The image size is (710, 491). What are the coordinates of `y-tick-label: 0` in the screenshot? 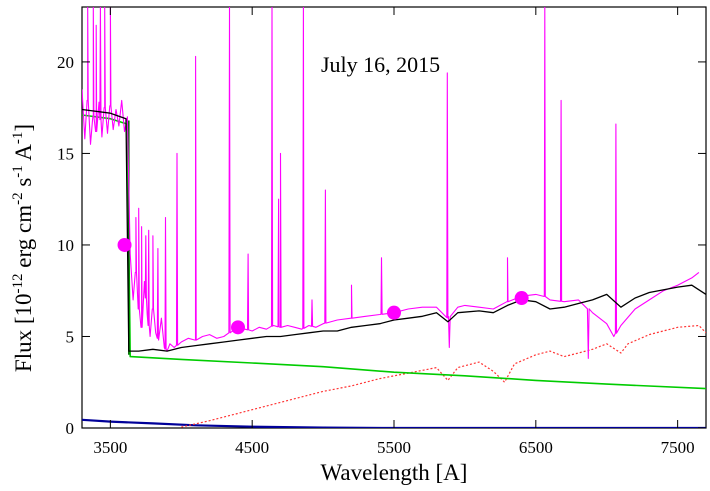 It's located at (70, 428).